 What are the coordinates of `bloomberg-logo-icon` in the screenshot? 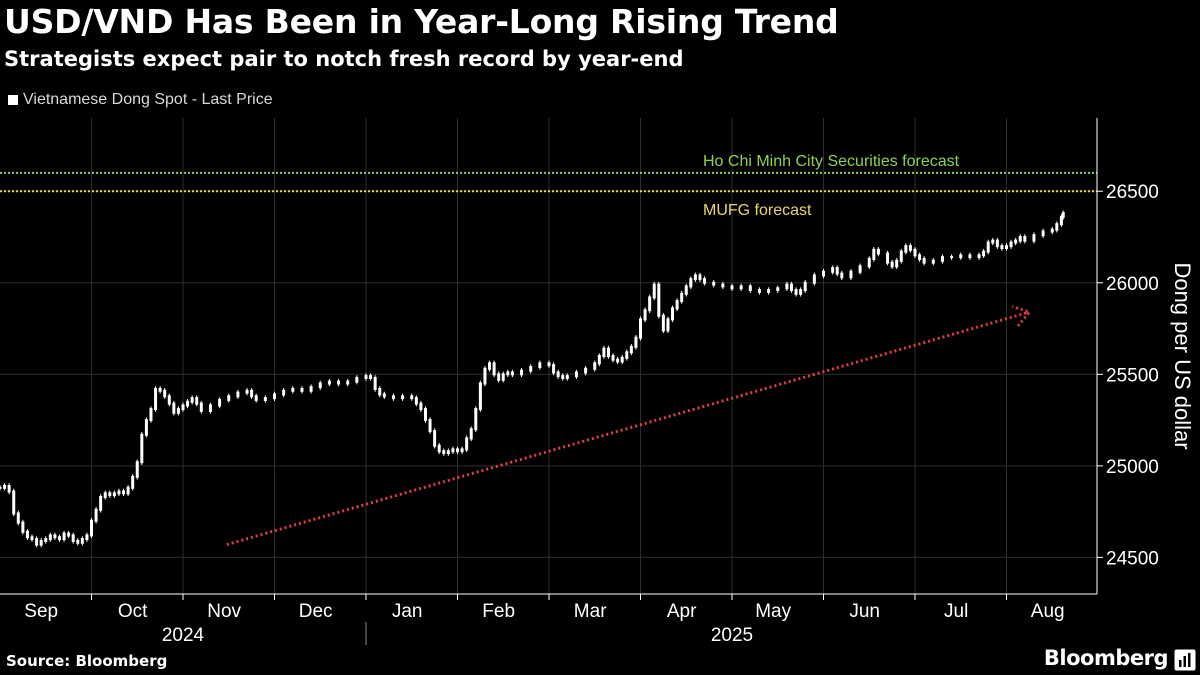 It's located at (1185, 660).